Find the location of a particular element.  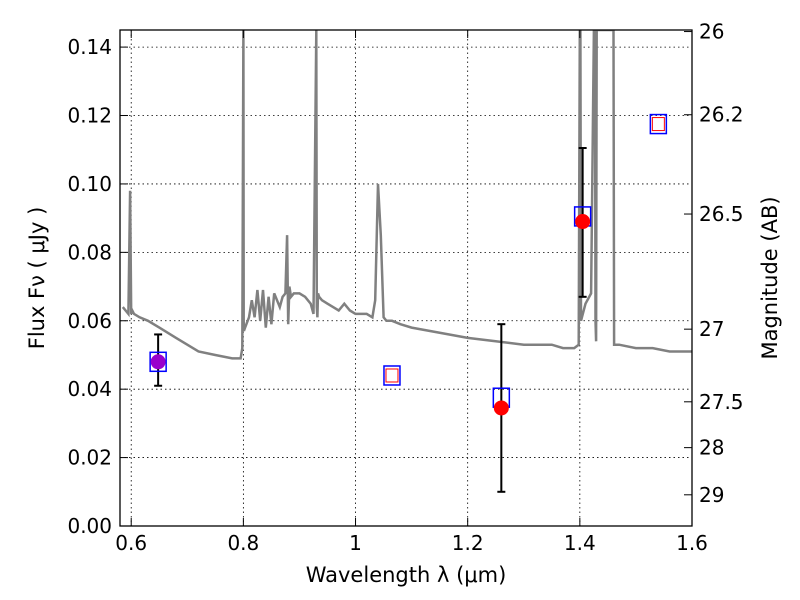

y-tick-label: 0.10 is located at coordinates (89, 184).